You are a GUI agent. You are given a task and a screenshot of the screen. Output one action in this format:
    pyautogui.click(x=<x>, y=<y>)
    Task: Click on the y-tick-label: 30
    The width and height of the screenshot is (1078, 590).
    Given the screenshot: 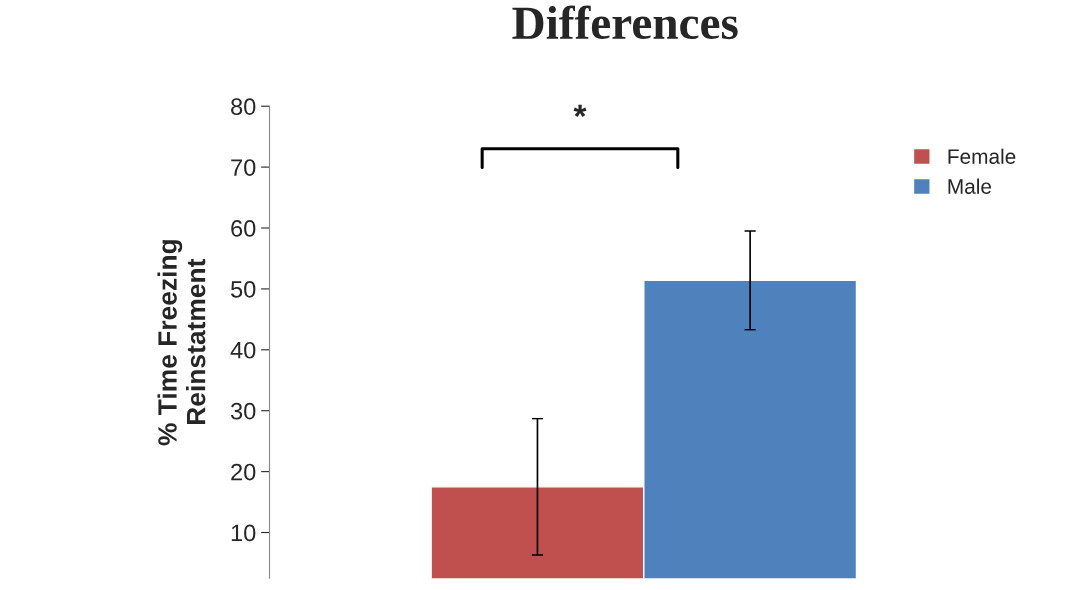 What is the action you would take?
    pyautogui.click(x=243, y=411)
    